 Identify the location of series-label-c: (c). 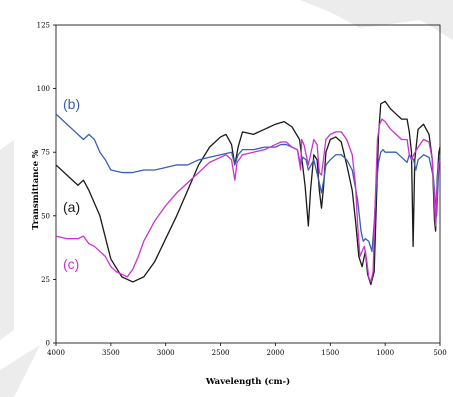
(71, 264).